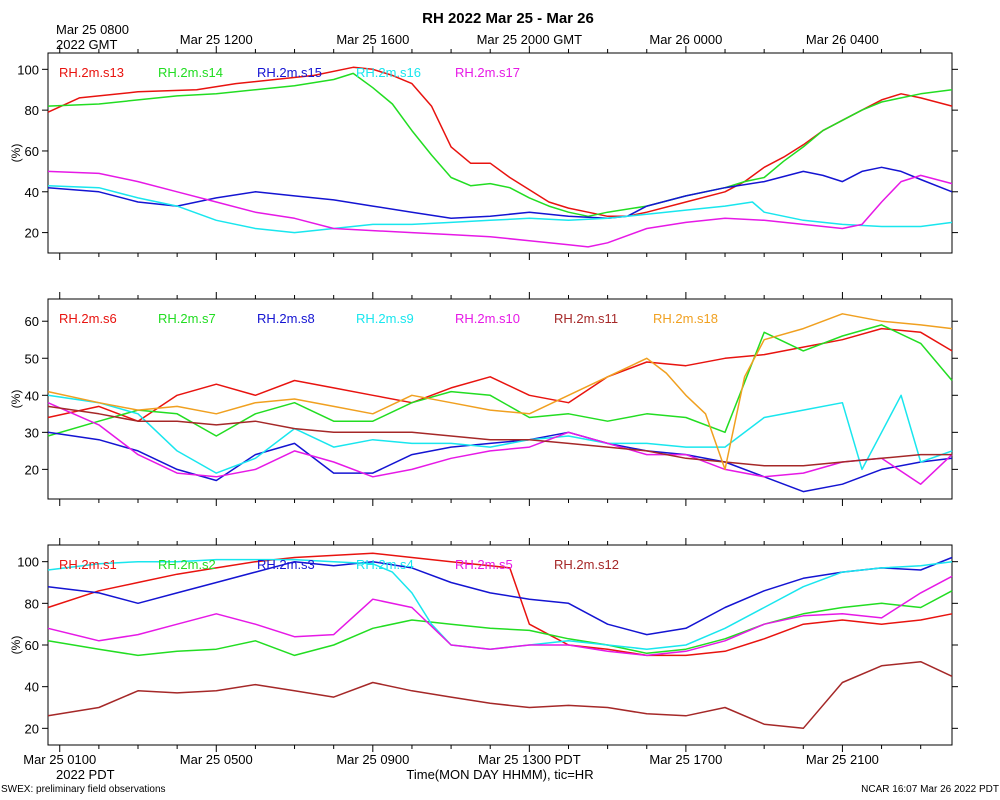 The image size is (1000, 800). What do you see at coordinates (842, 39) in the screenshot?
I see `top-axis-tick-label: Mar 26 0400` at bounding box center [842, 39].